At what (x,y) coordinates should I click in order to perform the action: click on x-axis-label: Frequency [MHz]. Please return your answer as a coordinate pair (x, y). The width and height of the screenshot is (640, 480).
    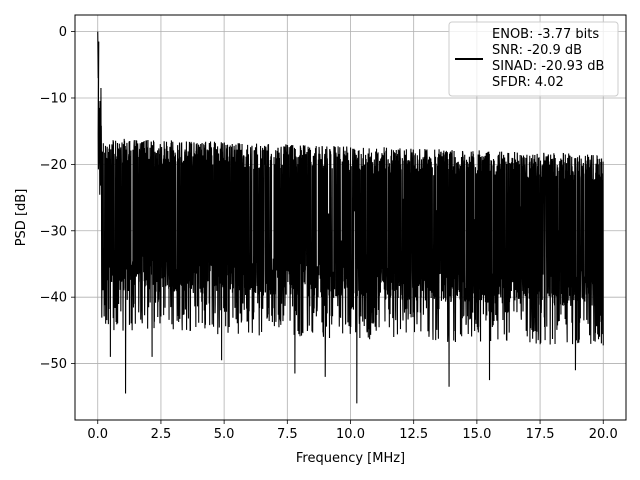
    Looking at the image, I should click on (350, 458).